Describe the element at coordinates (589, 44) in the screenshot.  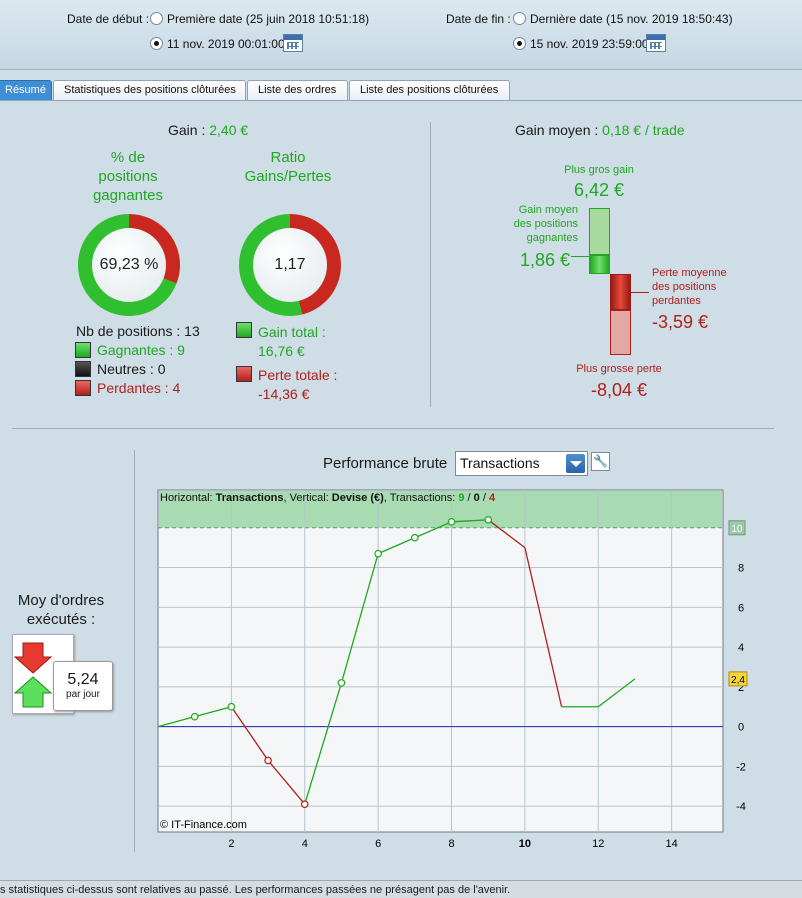
I see `end-custom-date-text: 15 nov. 2019 23:59:00` at that location.